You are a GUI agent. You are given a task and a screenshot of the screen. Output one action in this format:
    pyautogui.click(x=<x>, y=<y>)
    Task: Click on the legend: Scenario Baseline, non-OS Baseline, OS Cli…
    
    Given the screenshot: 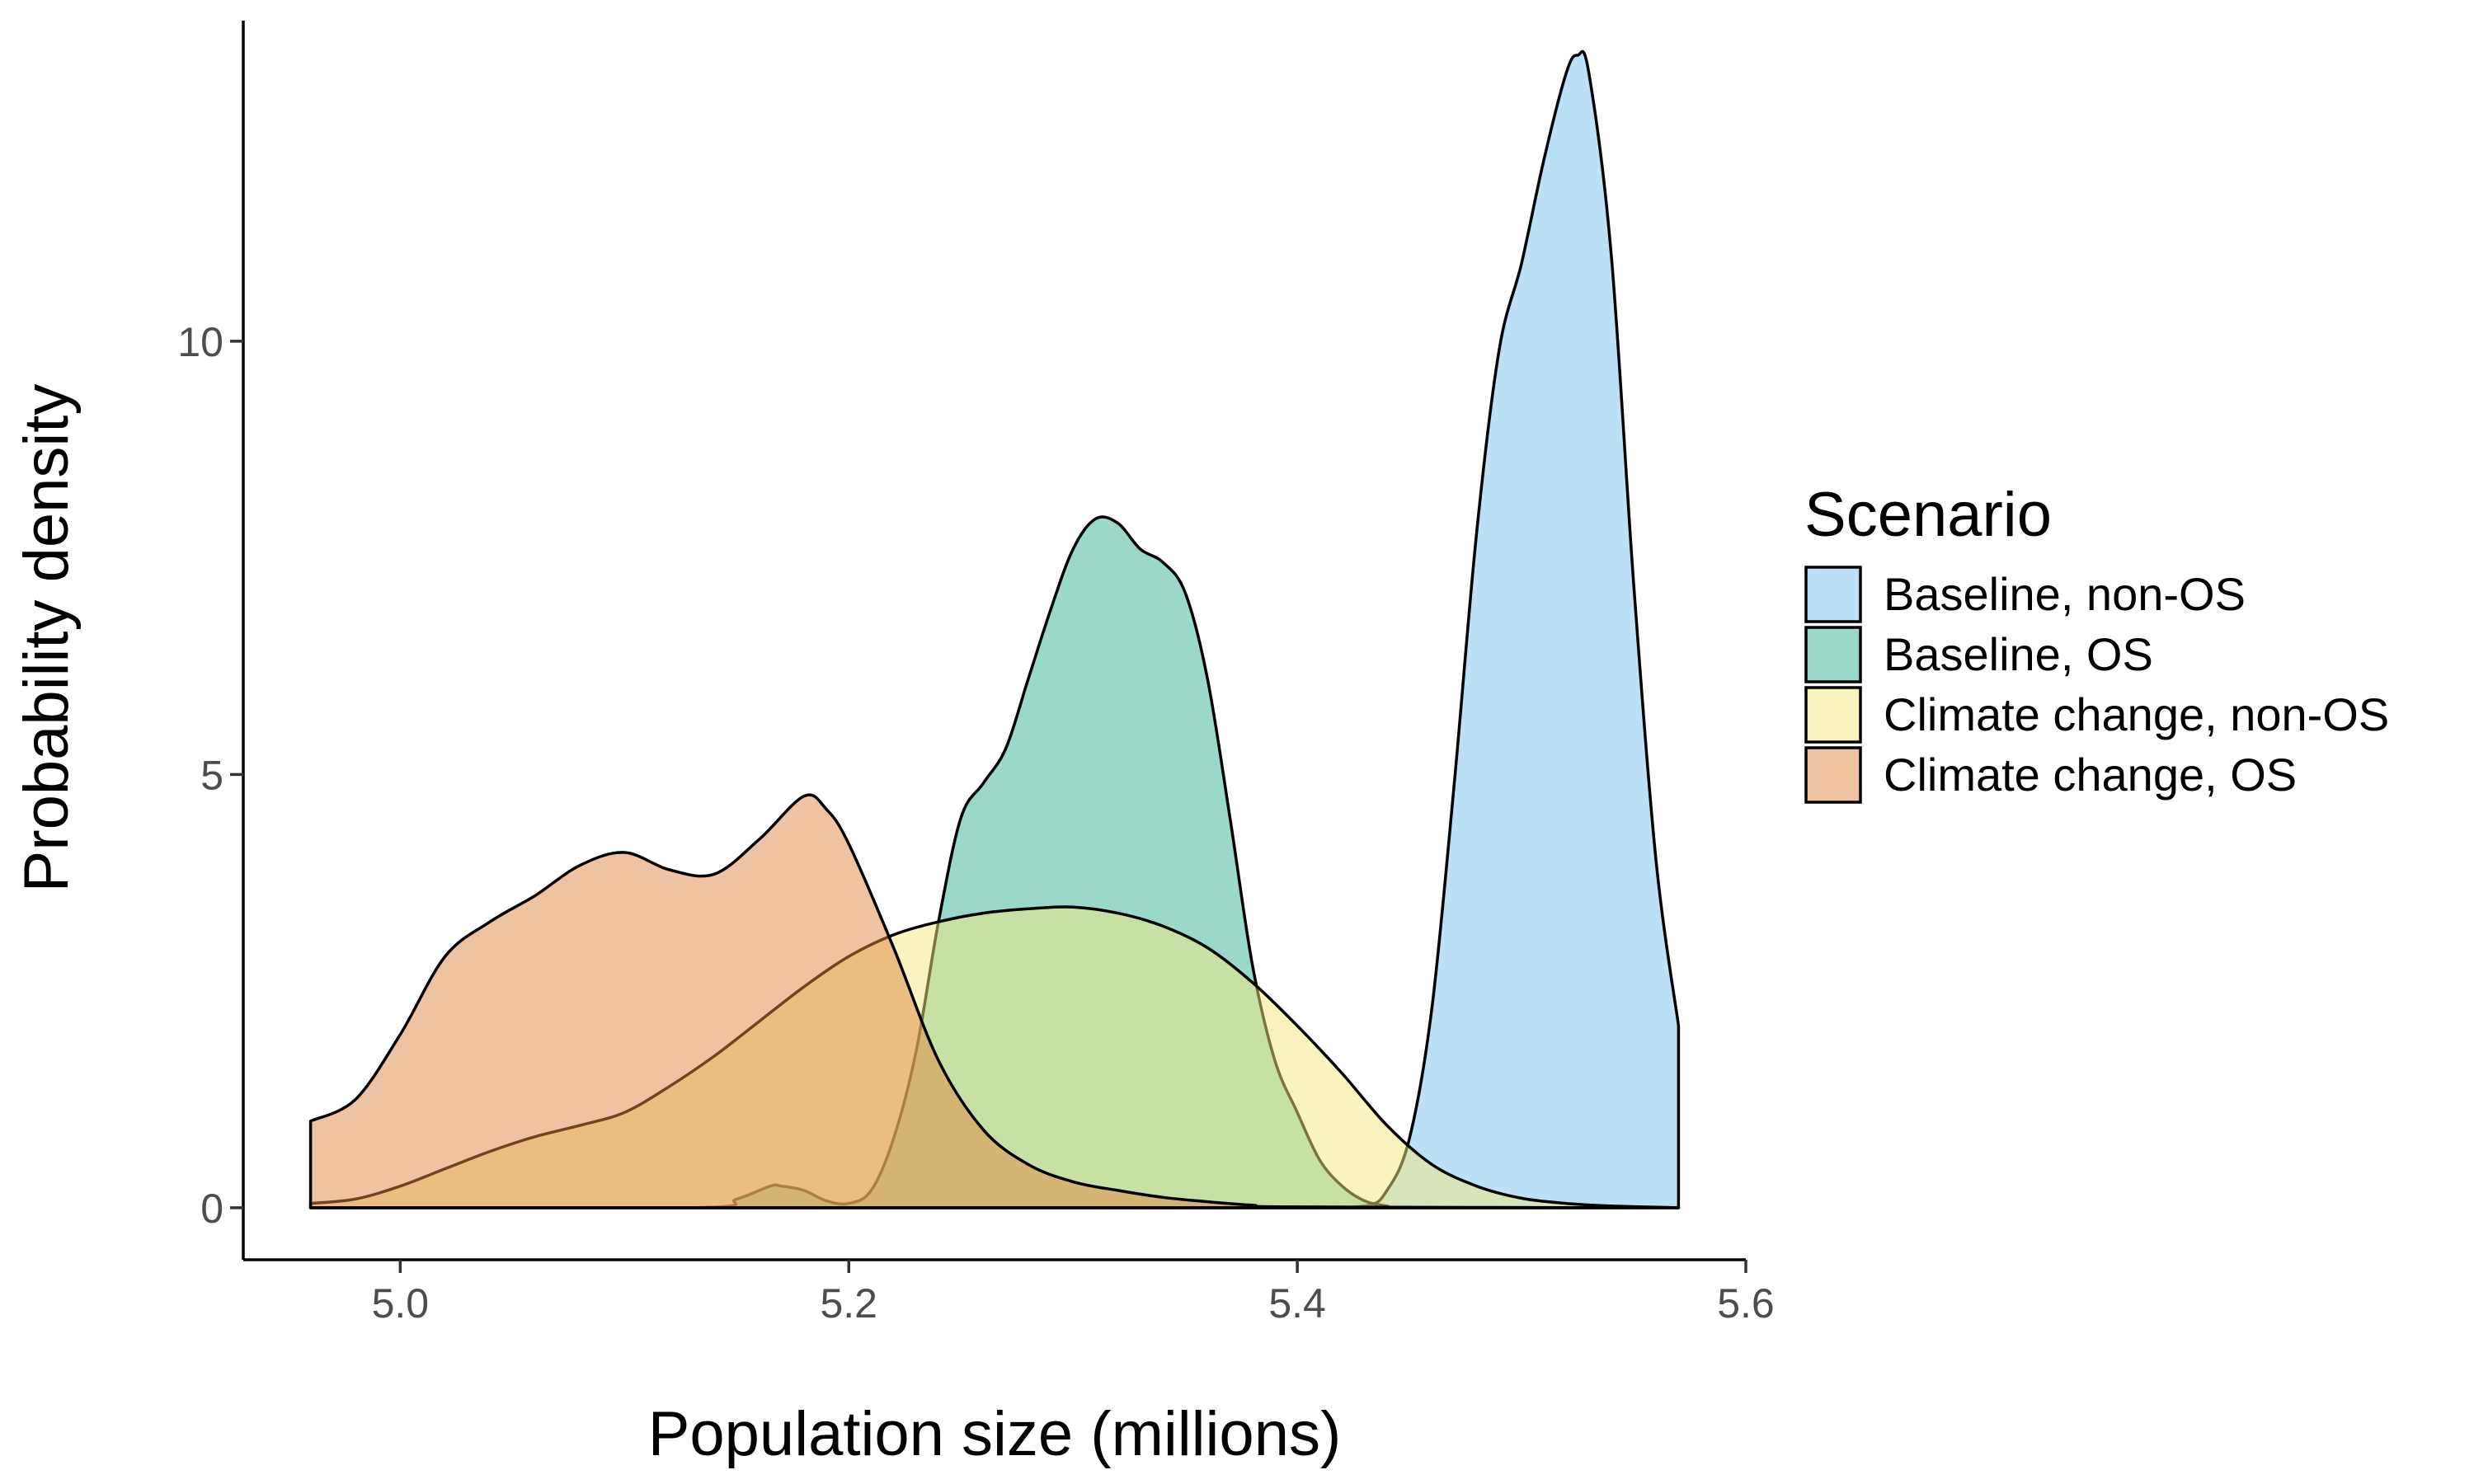 What is the action you would take?
    pyautogui.click(x=2096, y=642)
    